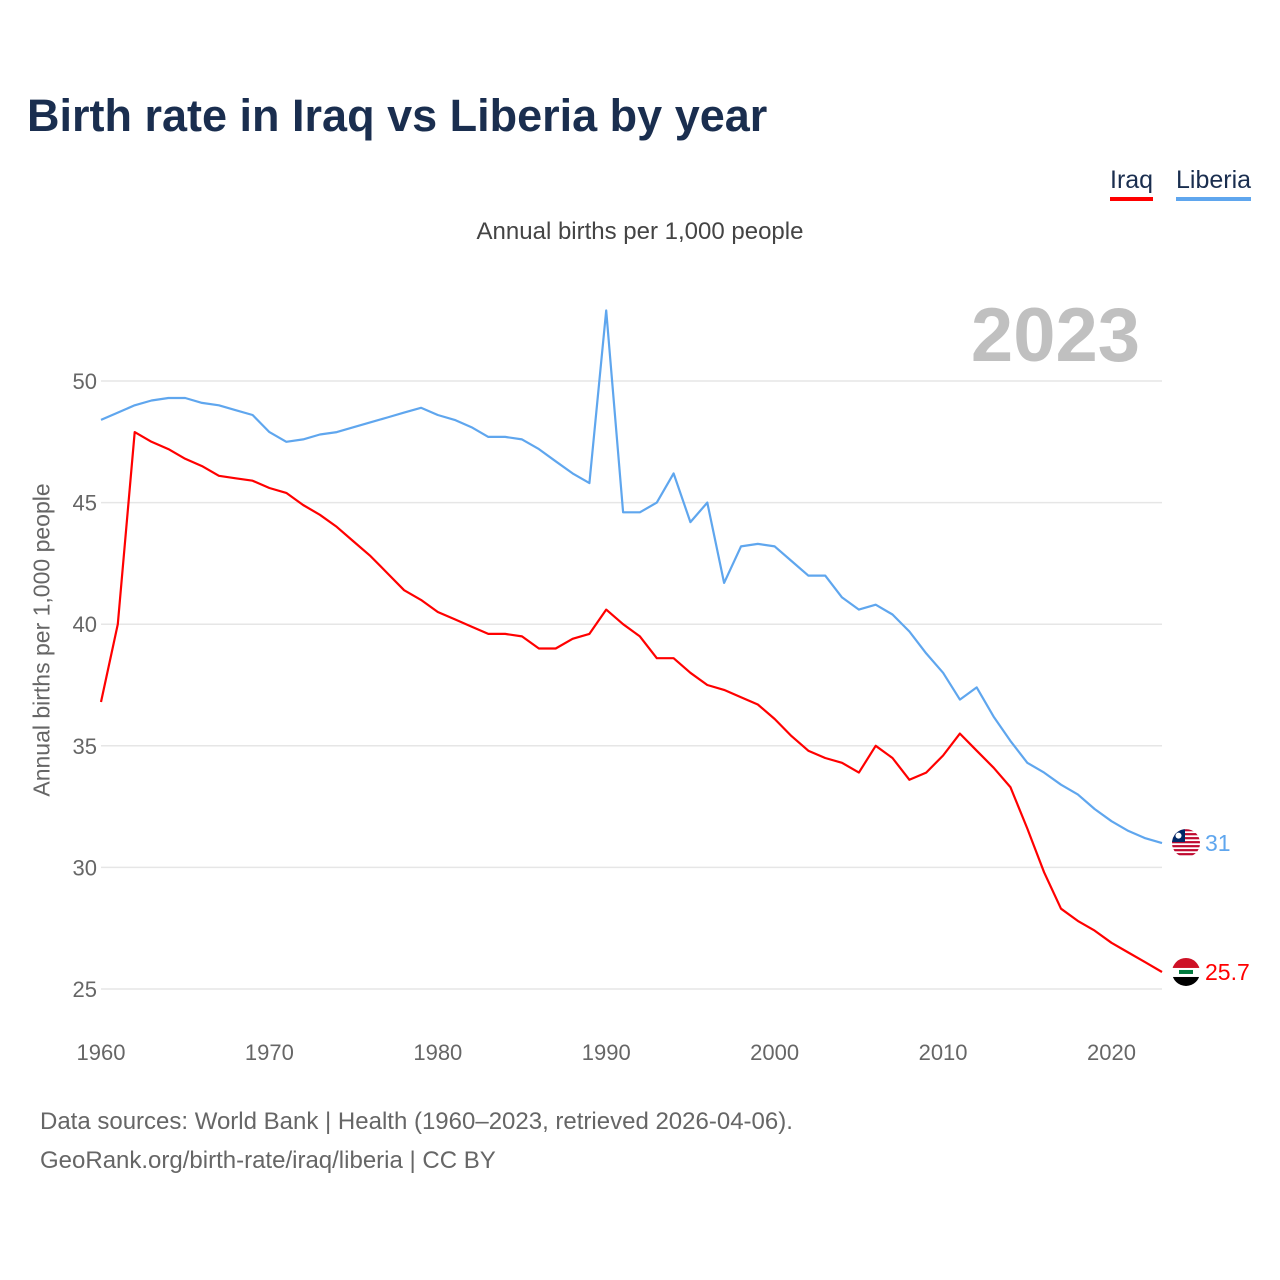  I want to click on x-tick-label: 1970, so click(269, 1052).